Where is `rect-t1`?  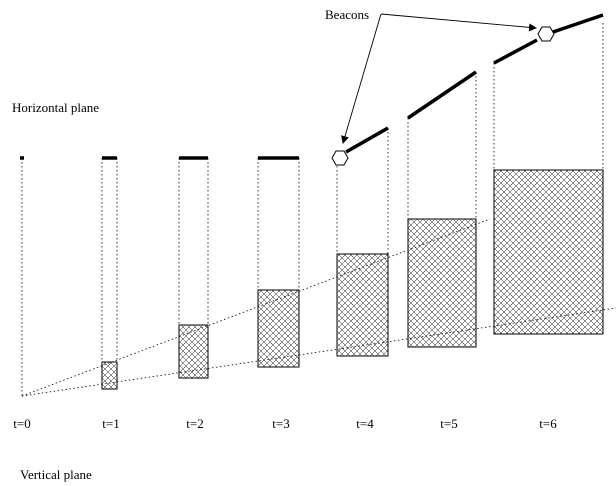
rect-t1 is located at coordinates (109, 375).